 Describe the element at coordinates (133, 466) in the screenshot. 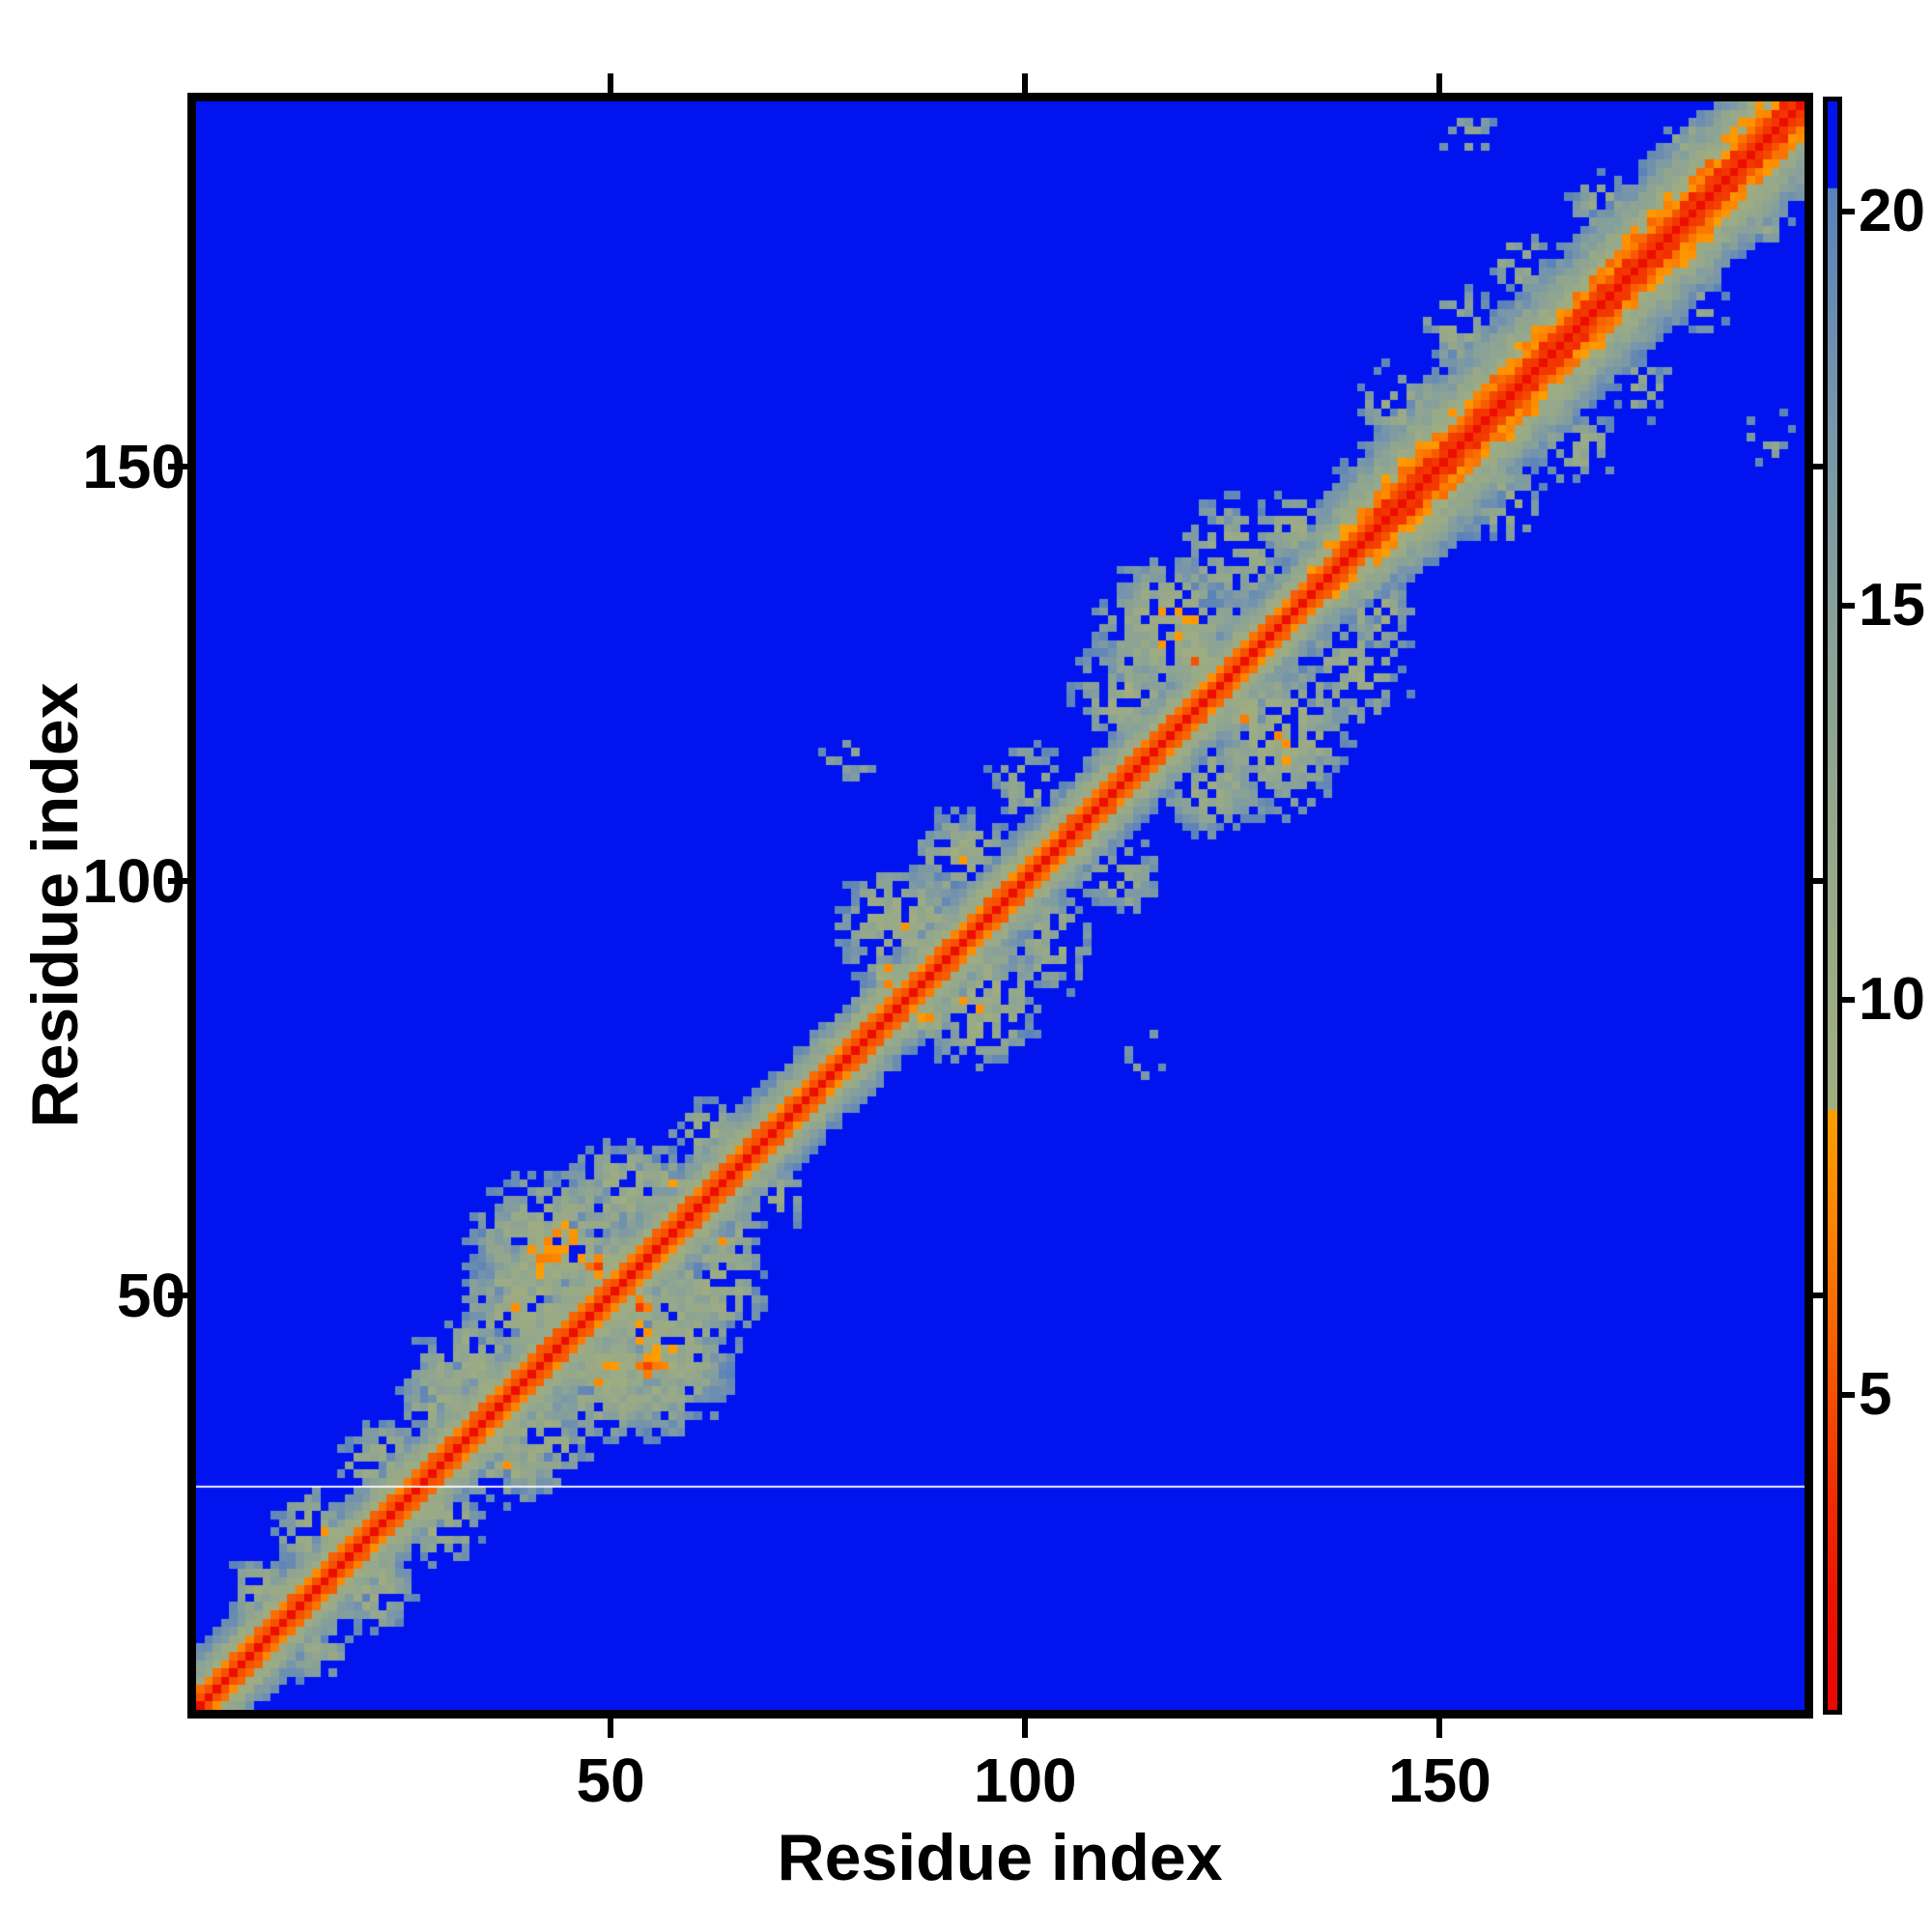

I see `y-tick-label: 150` at that location.